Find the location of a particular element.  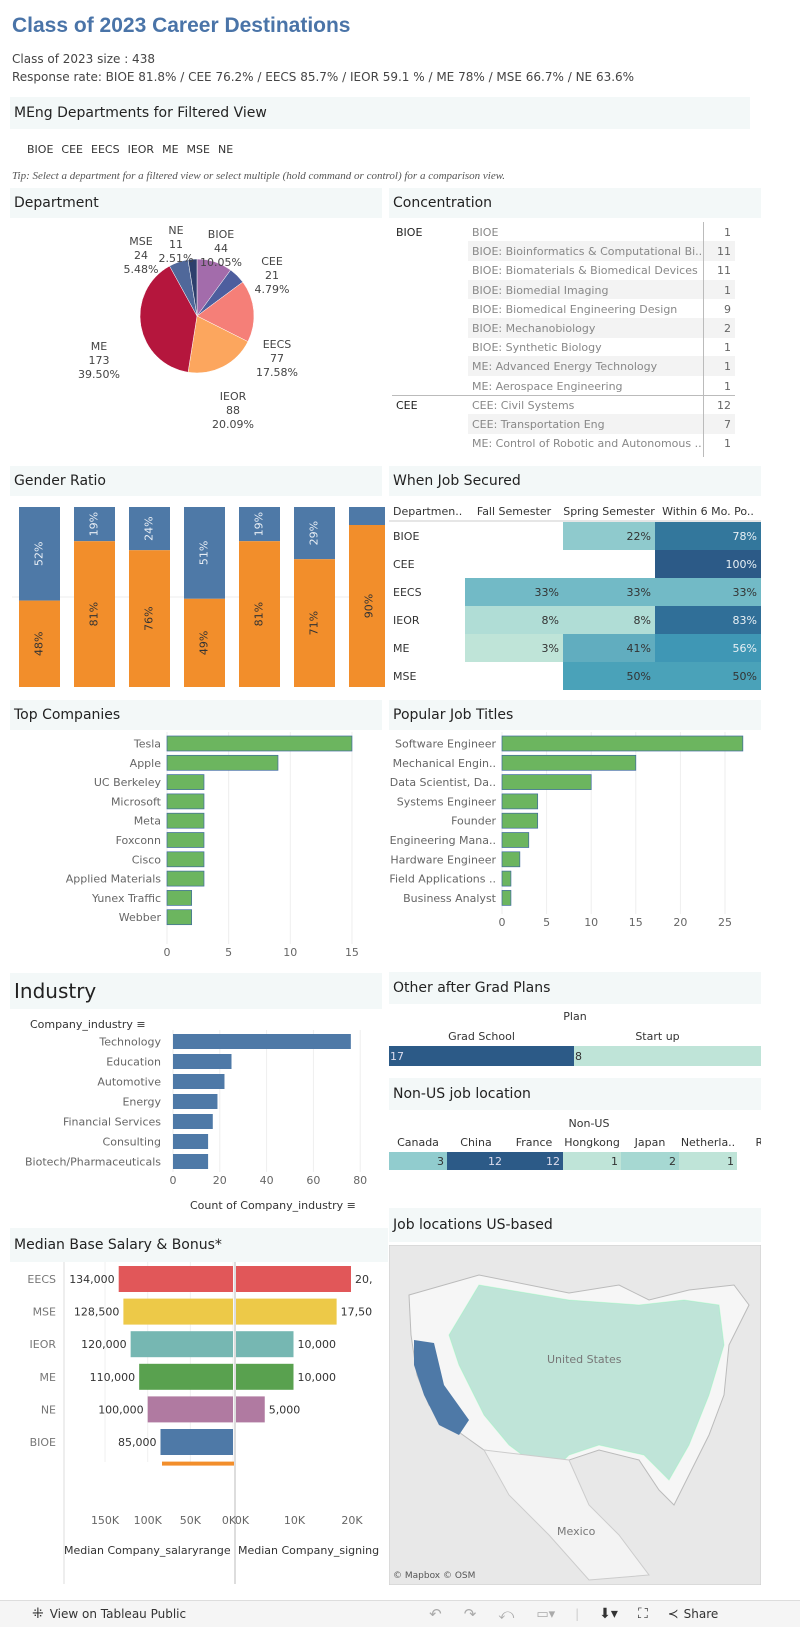

gender-bar-female-ieor is located at coordinates (204, 553).